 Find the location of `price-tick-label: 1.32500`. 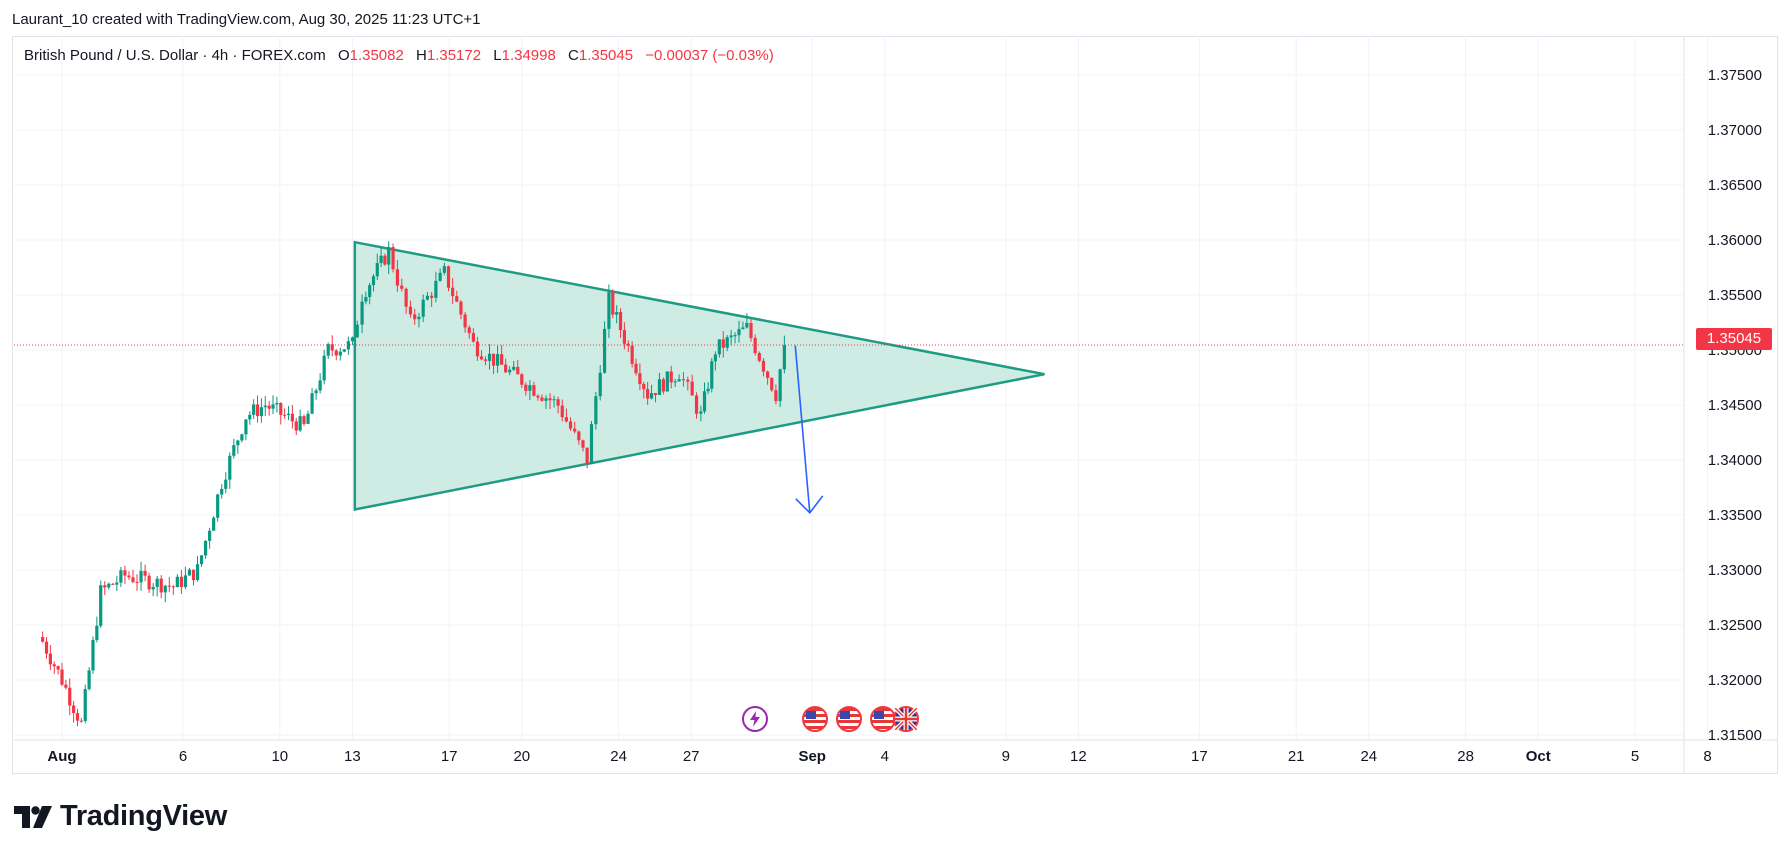

price-tick-label: 1.32500 is located at coordinates (1735, 625).